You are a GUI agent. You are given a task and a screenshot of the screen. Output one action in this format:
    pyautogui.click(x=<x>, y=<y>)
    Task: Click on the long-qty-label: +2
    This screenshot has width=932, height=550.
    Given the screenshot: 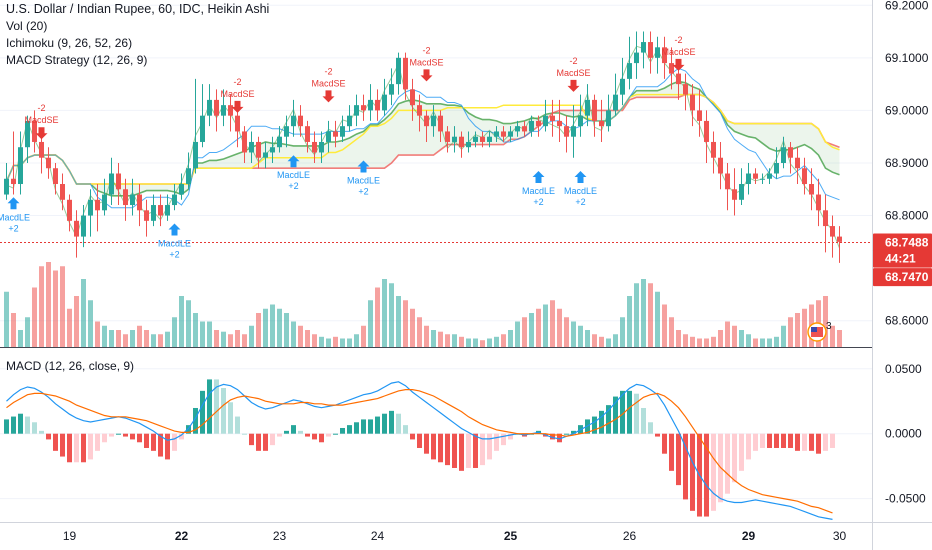 What is the action you would take?
    pyautogui.click(x=293, y=186)
    